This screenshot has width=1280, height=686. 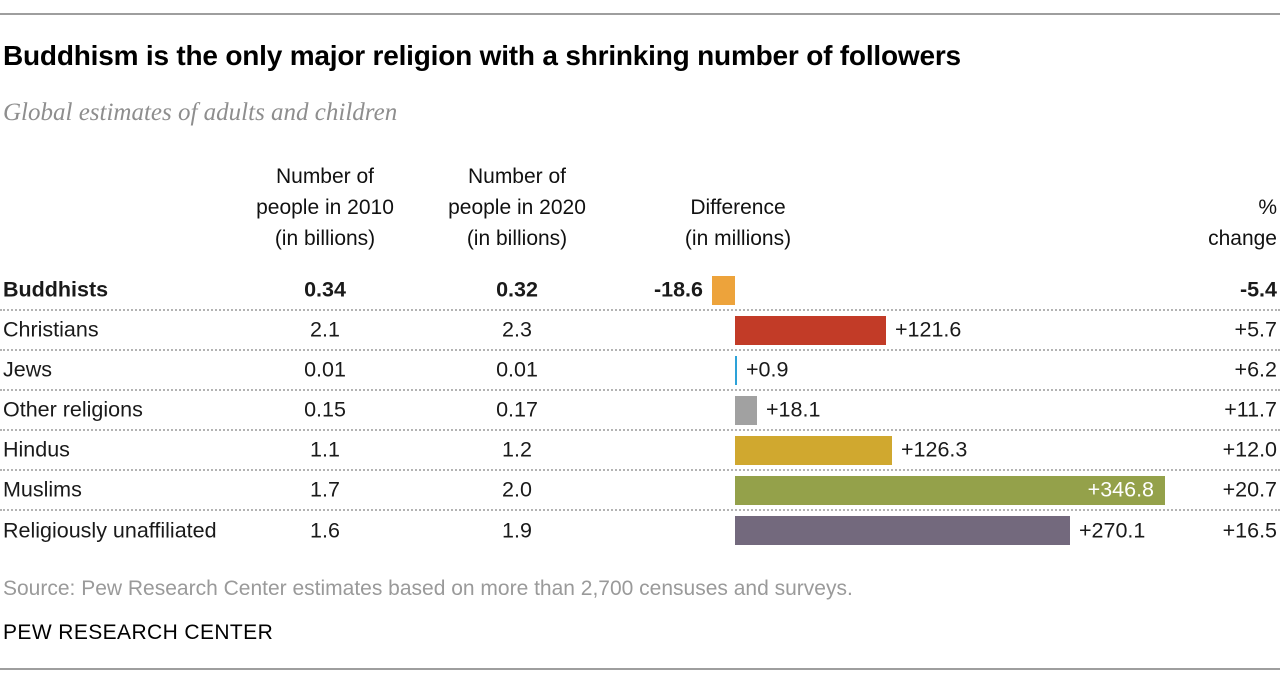 What do you see at coordinates (42, 489) in the screenshot?
I see `row-label: Muslims` at bounding box center [42, 489].